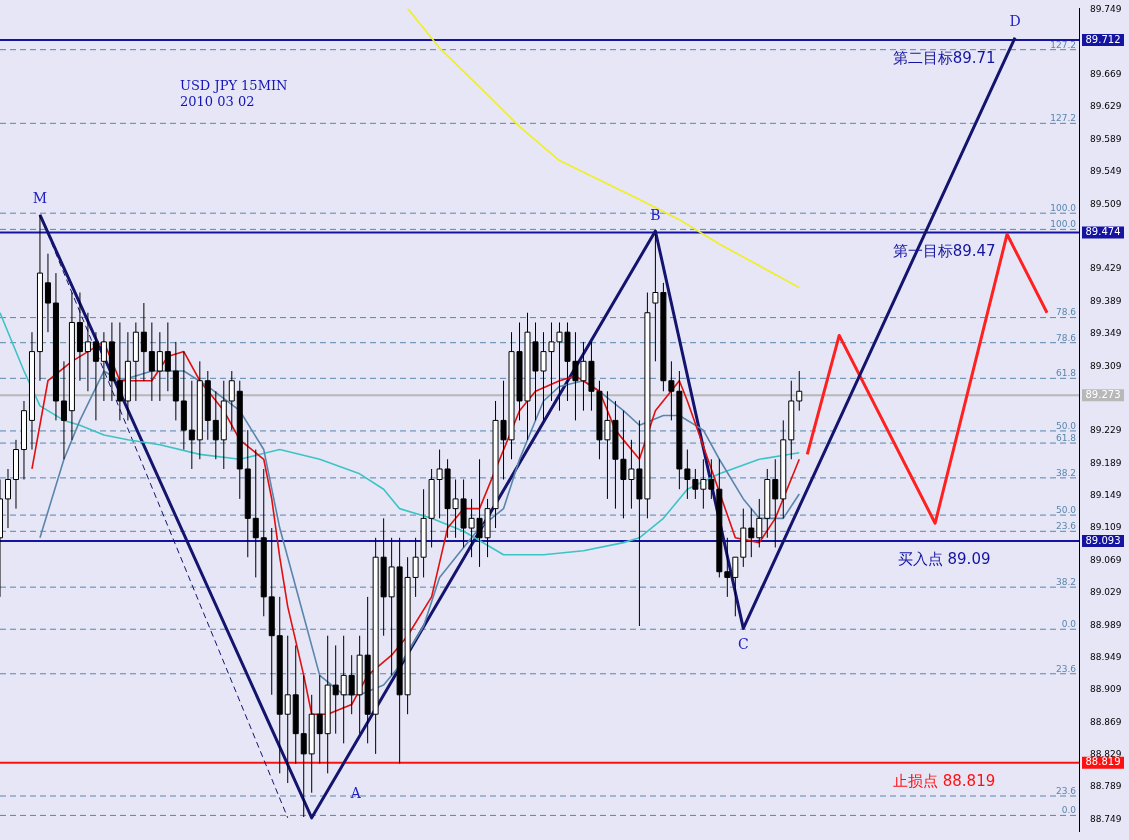  What do you see at coordinates (1103, 394) in the screenshot?
I see `ref-line-label: 89.273` at bounding box center [1103, 394].